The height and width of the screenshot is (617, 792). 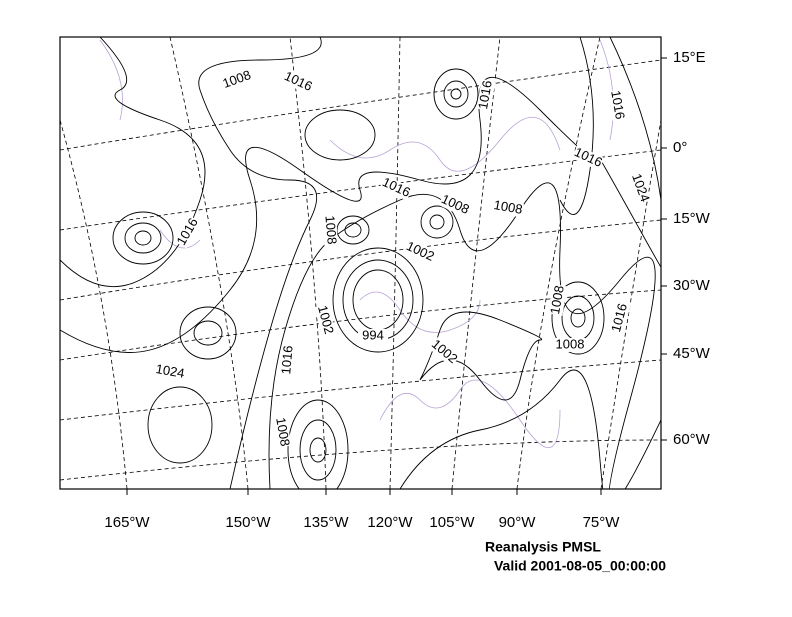 I want to click on contour-label: 1024, so click(x=170, y=371).